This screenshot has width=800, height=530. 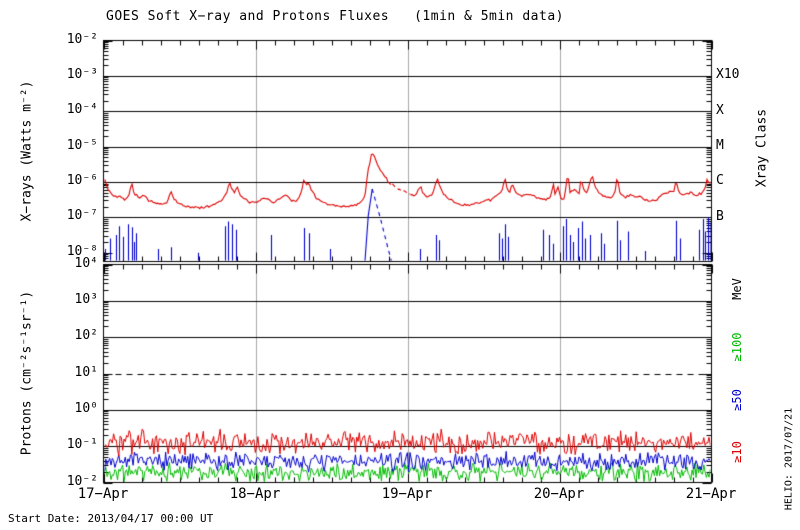 What do you see at coordinates (720, 216) in the screenshot?
I see `class-label-b: B` at bounding box center [720, 216].